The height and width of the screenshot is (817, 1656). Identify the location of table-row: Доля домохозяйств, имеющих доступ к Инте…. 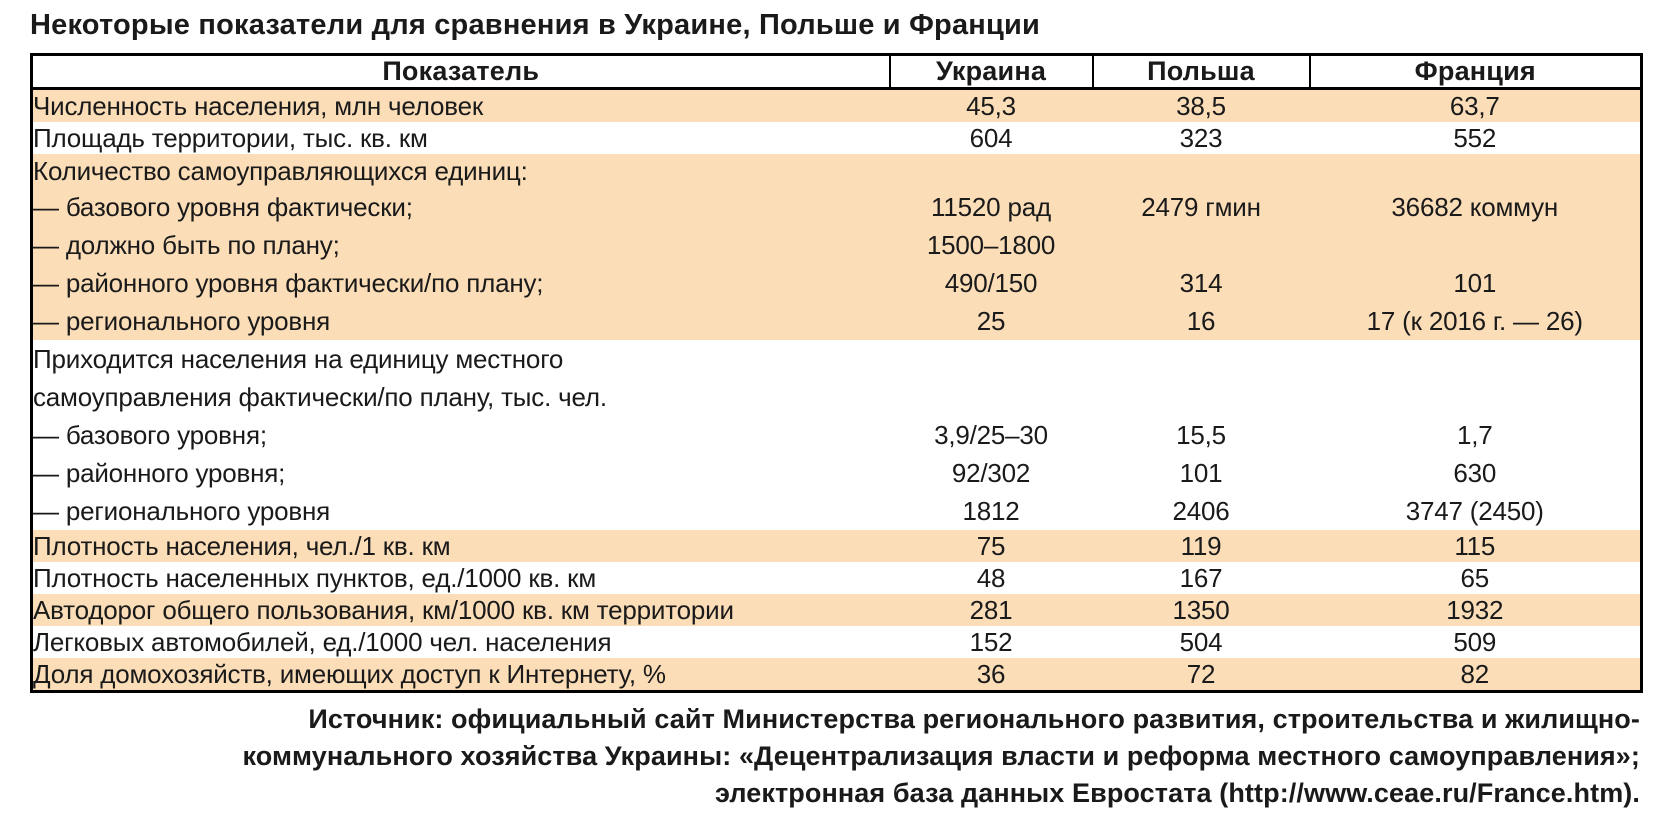
(836, 675).